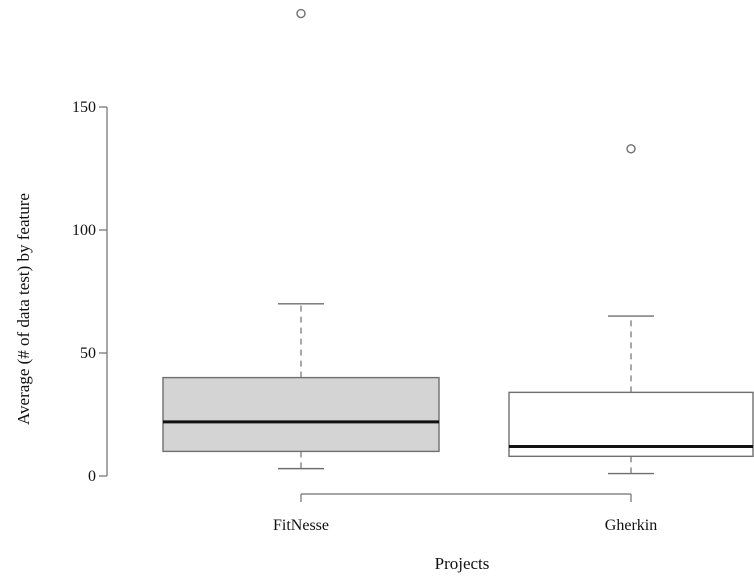 The height and width of the screenshot is (577, 754). Describe the element at coordinates (88, 353) in the screenshot. I see `y-tick-label-50: 50` at that location.